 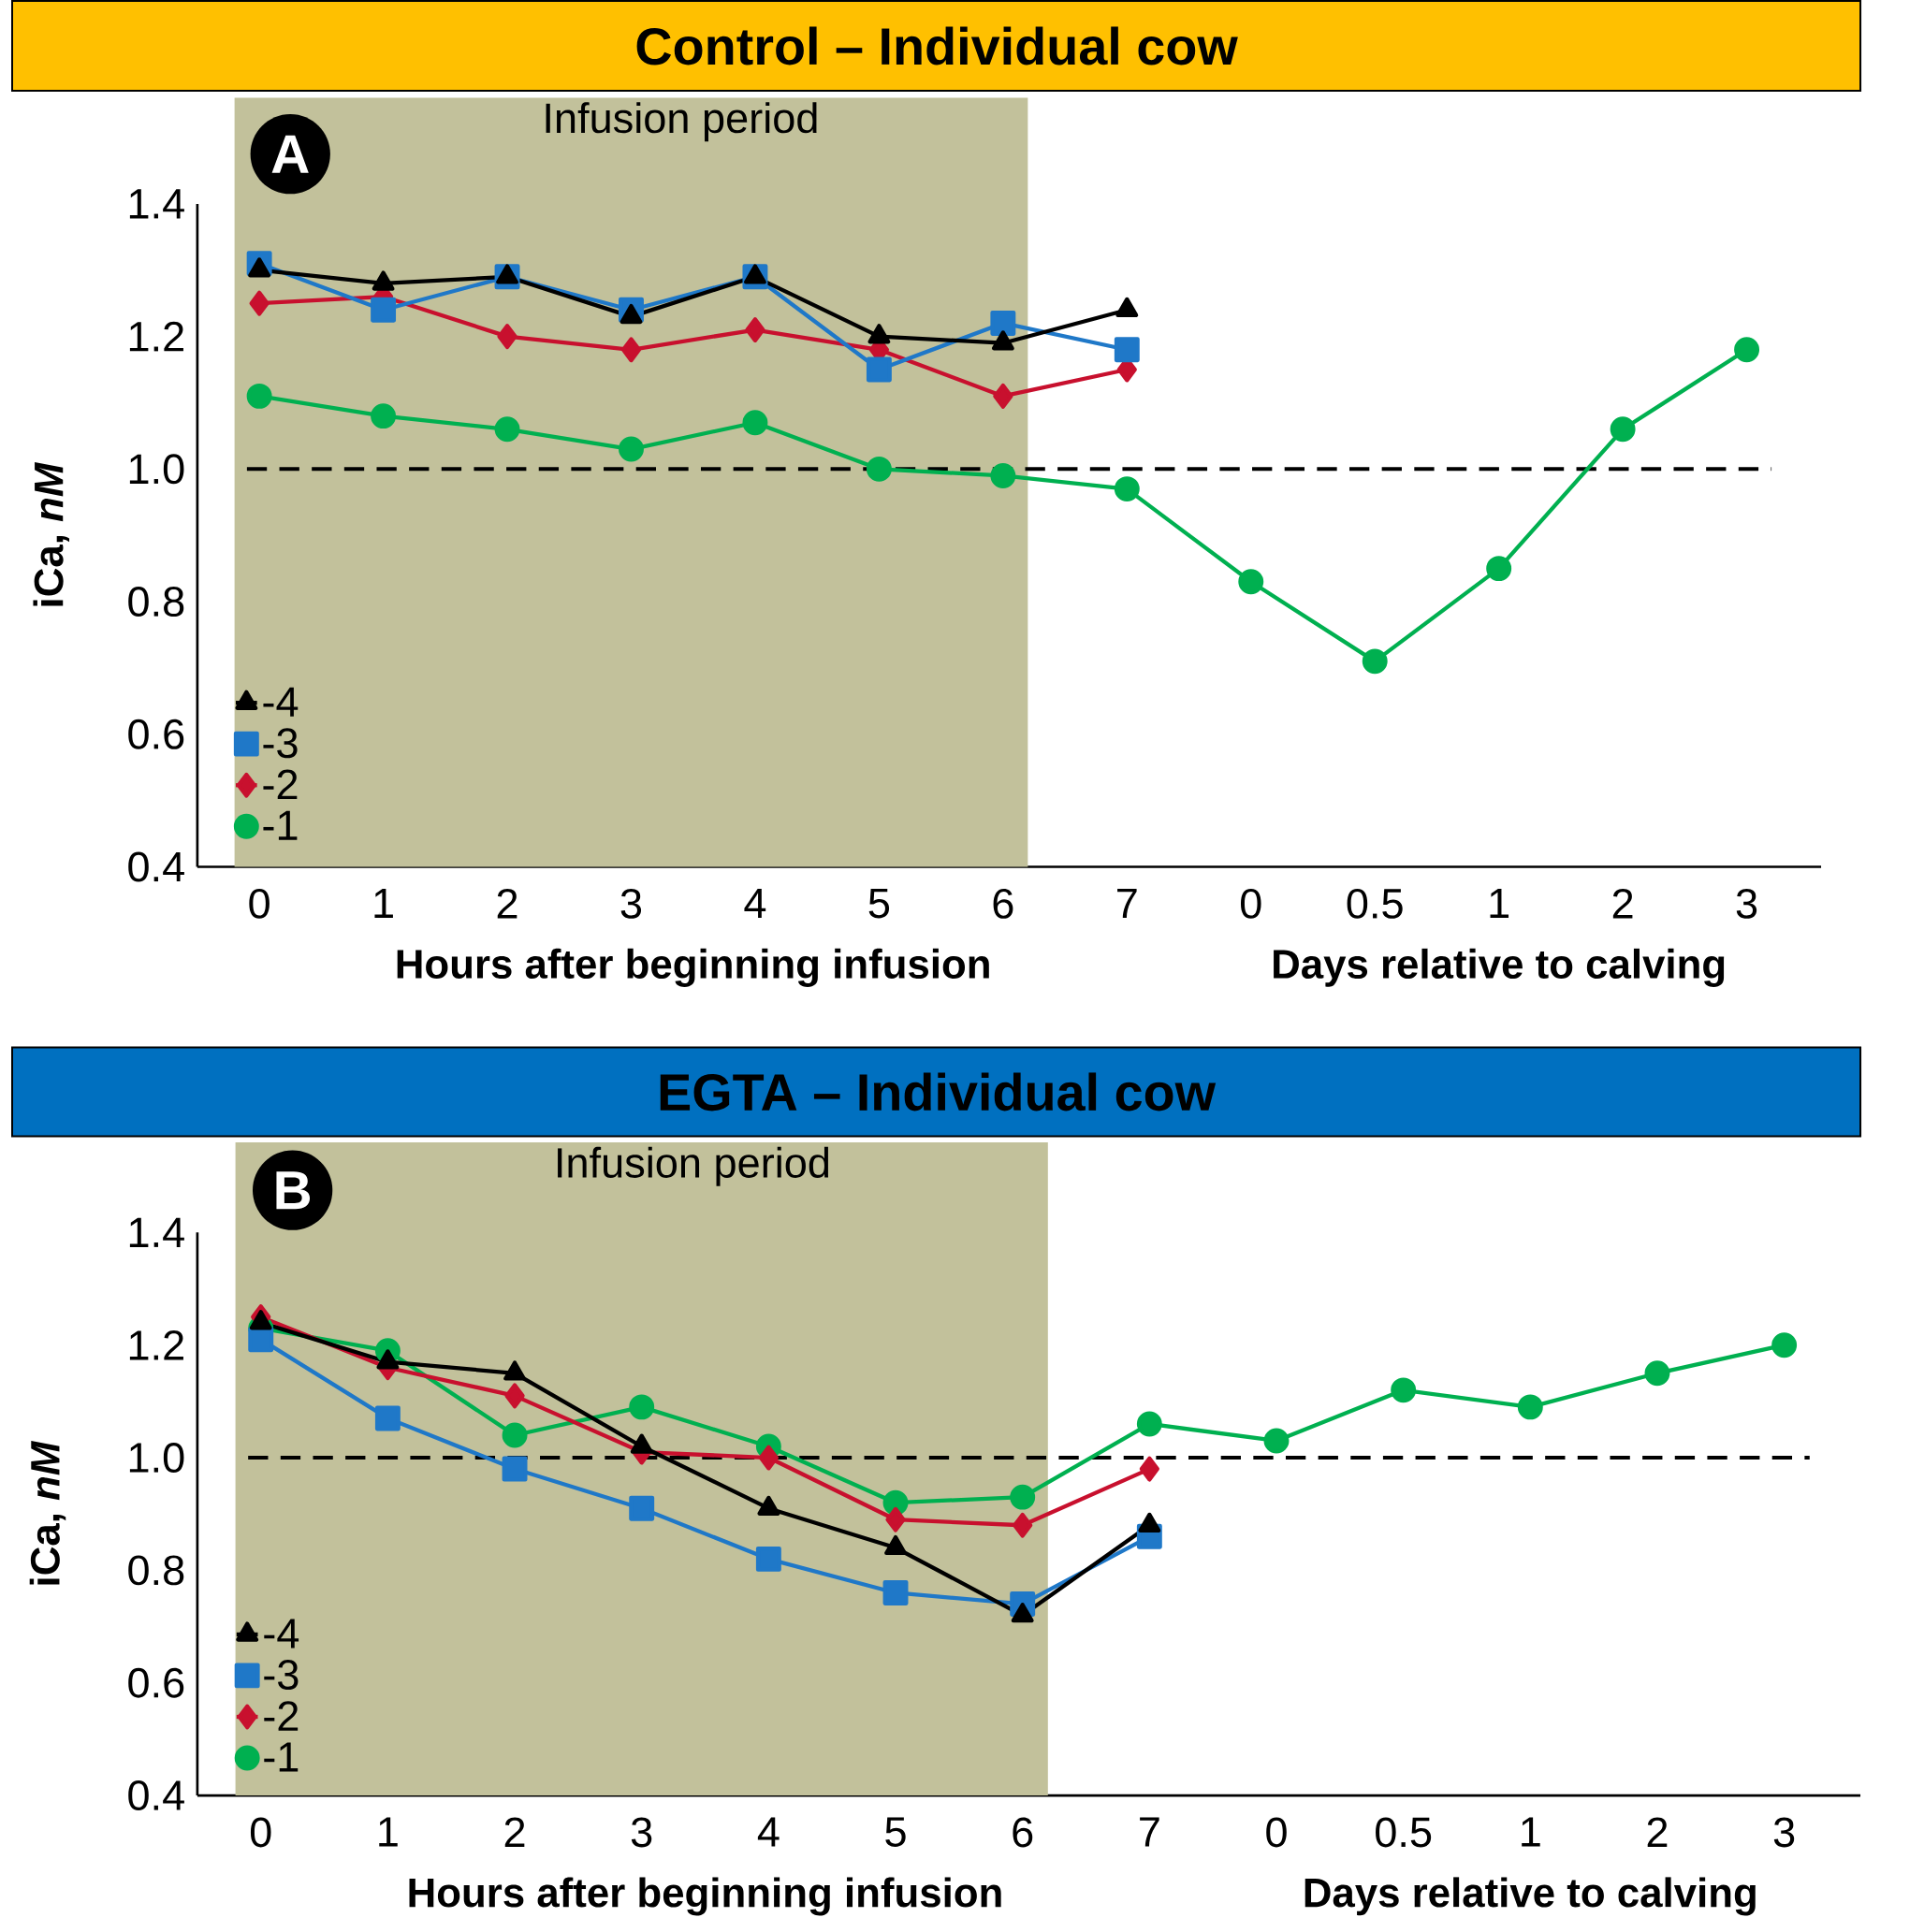 What do you see at coordinates (293, 1191) in the screenshot?
I see `text: B` at bounding box center [293, 1191].